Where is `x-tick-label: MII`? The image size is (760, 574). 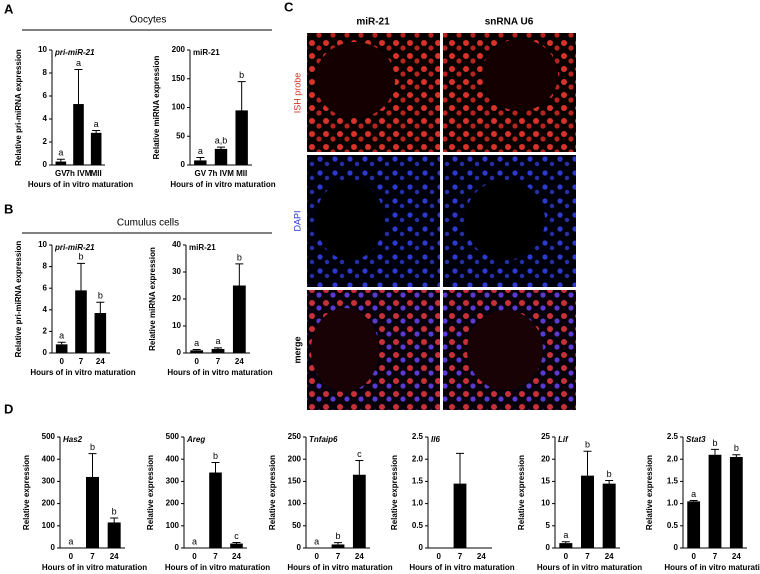
x-tick-label: MII is located at coordinates (241, 173).